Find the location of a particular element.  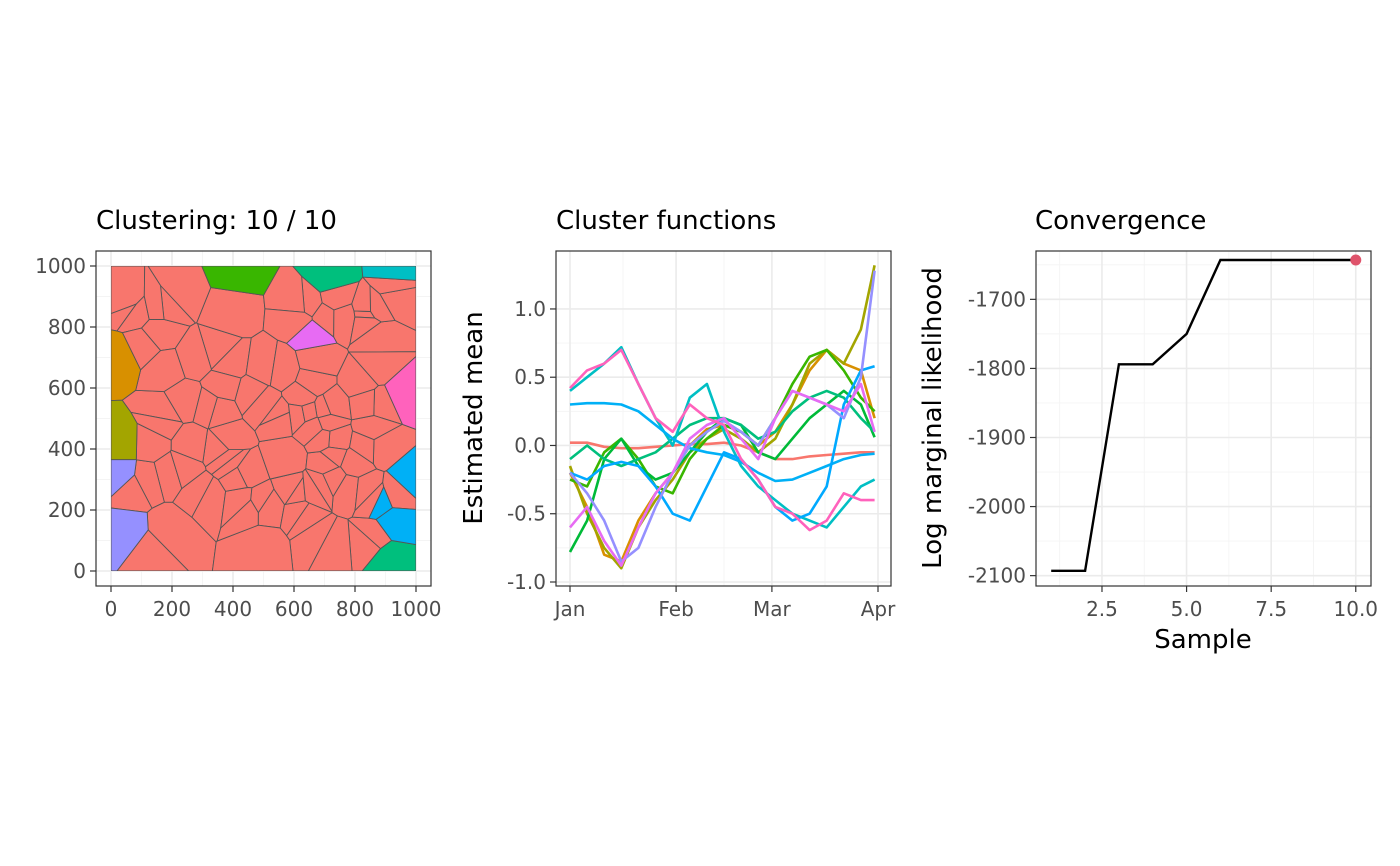

convergence-grid is located at coordinates (1203, 418).